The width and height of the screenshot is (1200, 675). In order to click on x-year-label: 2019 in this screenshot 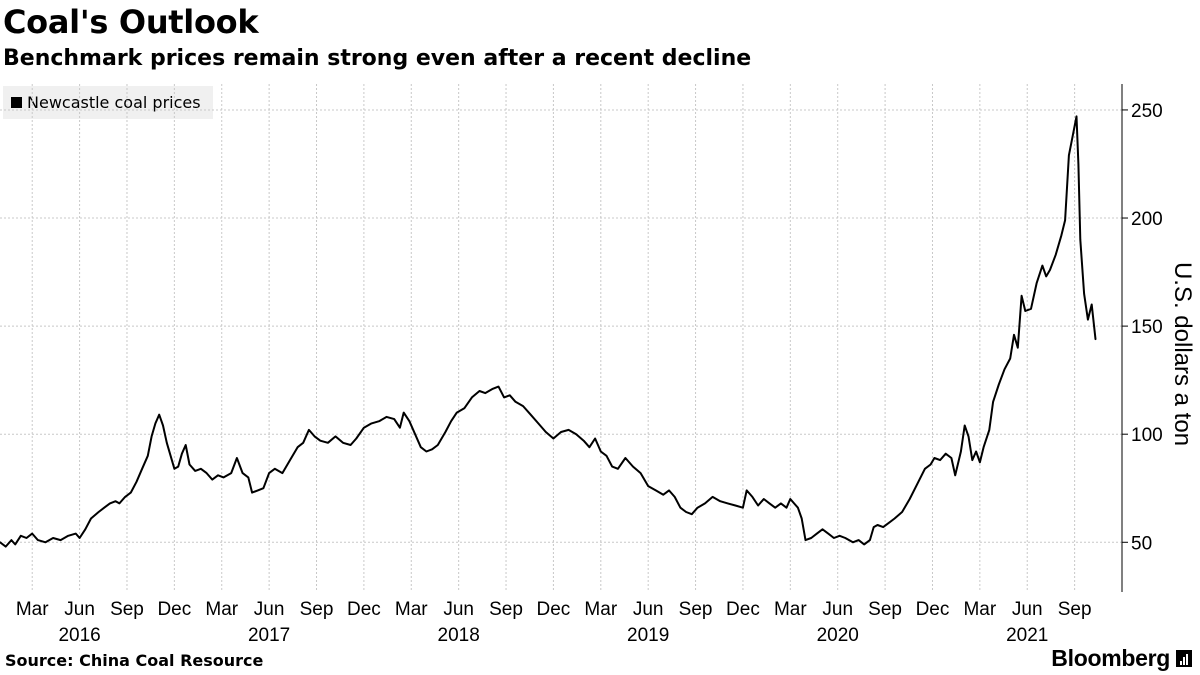, I will do `click(648, 635)`.